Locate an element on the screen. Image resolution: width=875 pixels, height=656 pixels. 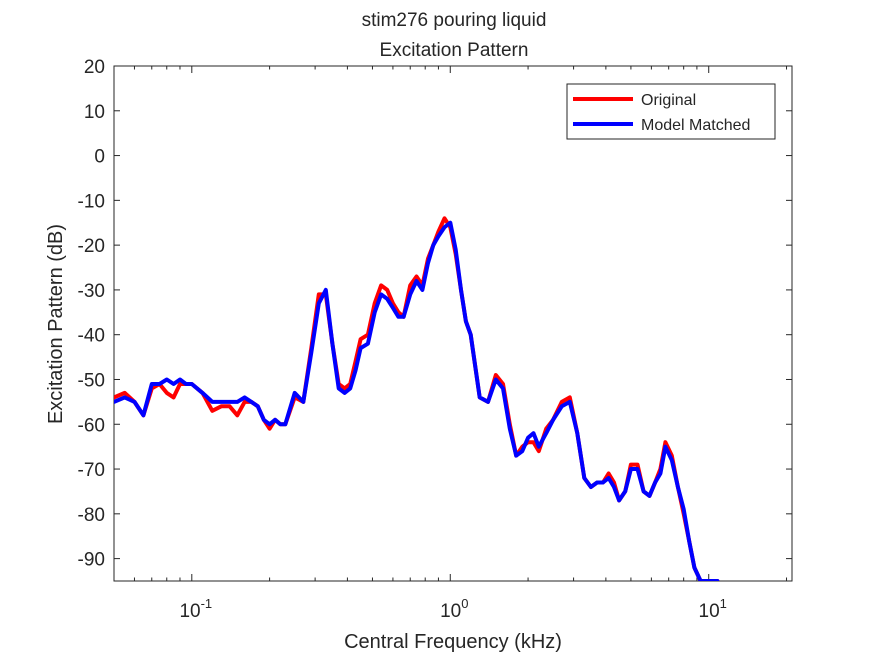
y-tick-label: -30 is located at coordinates (91, 291).